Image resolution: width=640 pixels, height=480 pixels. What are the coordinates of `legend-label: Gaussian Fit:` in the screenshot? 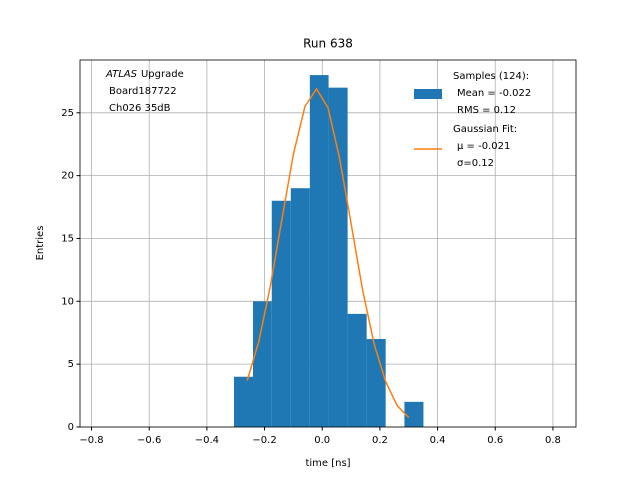 It's located at (485, 129).